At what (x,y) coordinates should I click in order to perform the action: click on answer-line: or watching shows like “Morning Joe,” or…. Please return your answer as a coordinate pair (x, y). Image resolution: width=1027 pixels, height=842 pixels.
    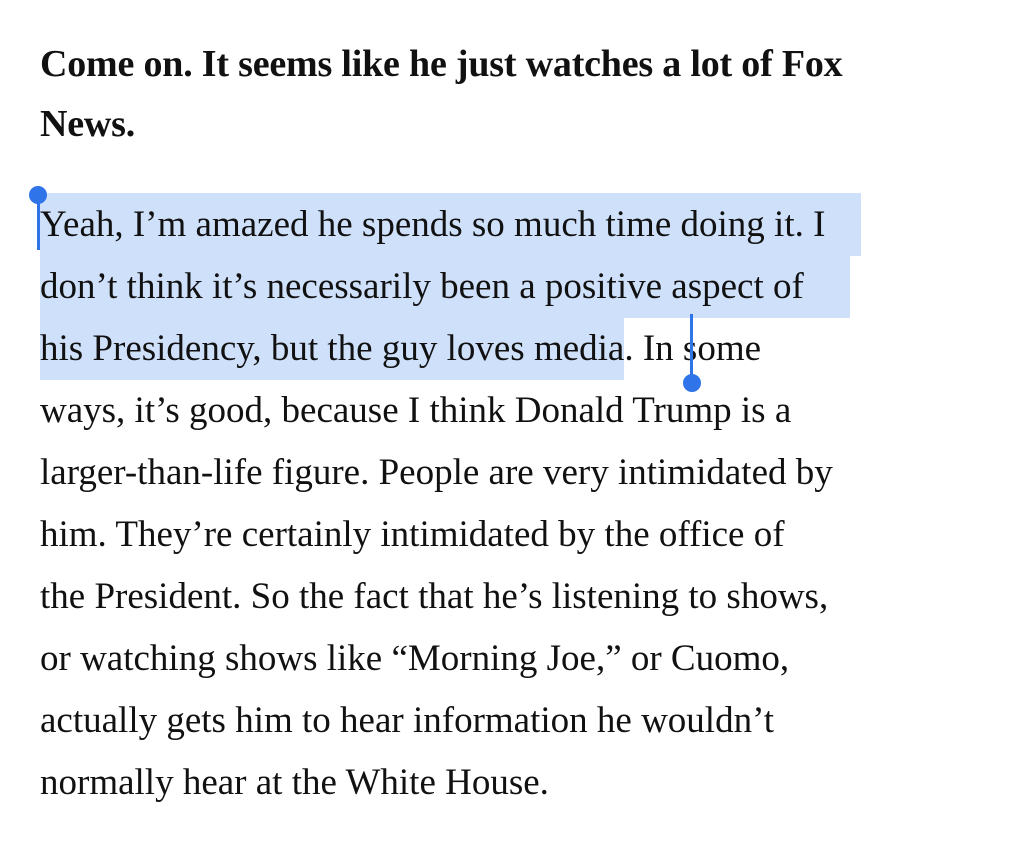
    Looking at the image, I should click on (415, 658).